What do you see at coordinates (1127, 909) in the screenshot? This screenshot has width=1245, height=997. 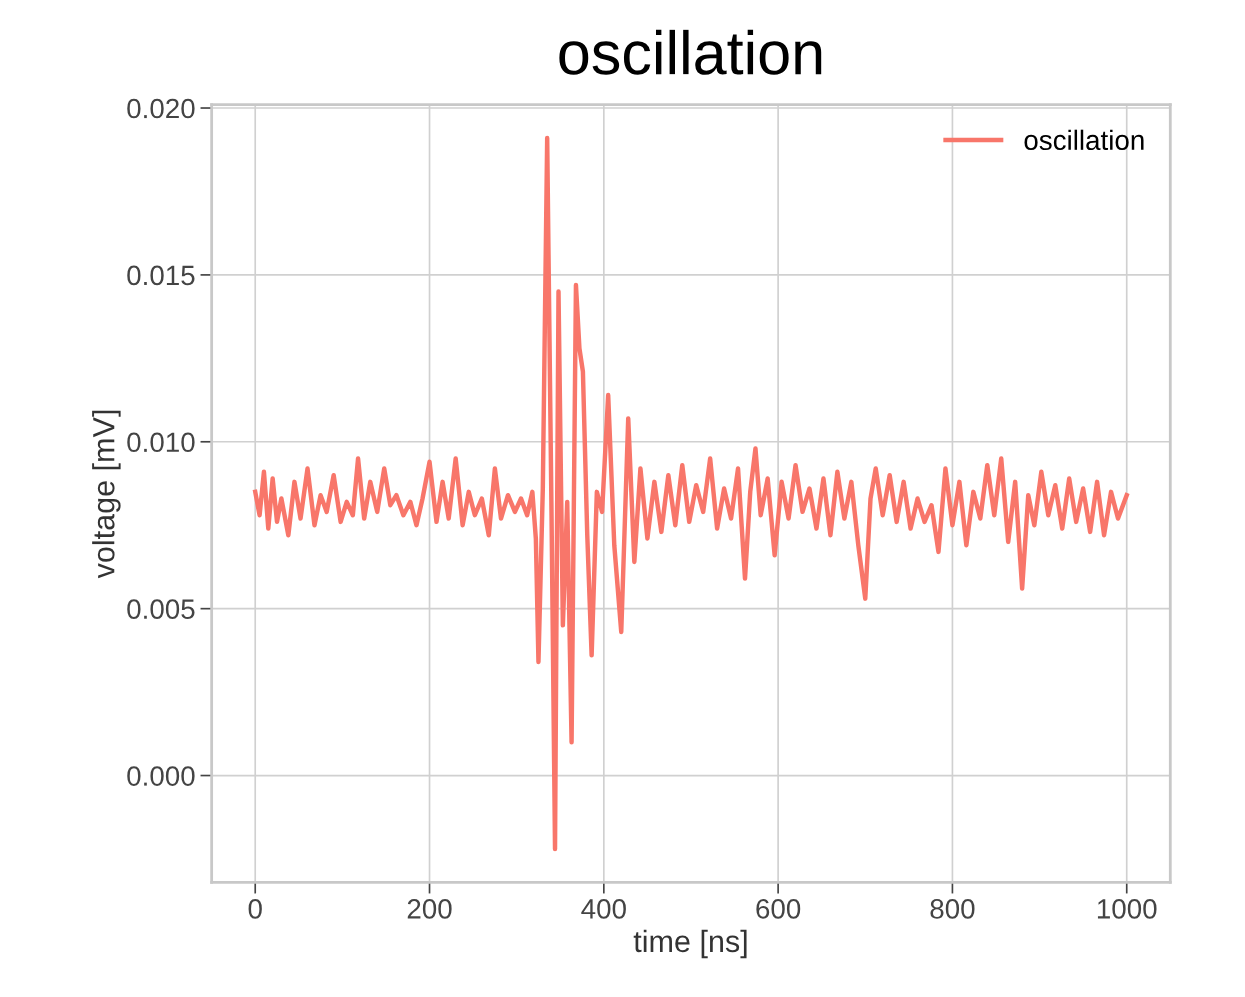 I see `x-tick-label: 1000` at bounding box center [1127, 909].